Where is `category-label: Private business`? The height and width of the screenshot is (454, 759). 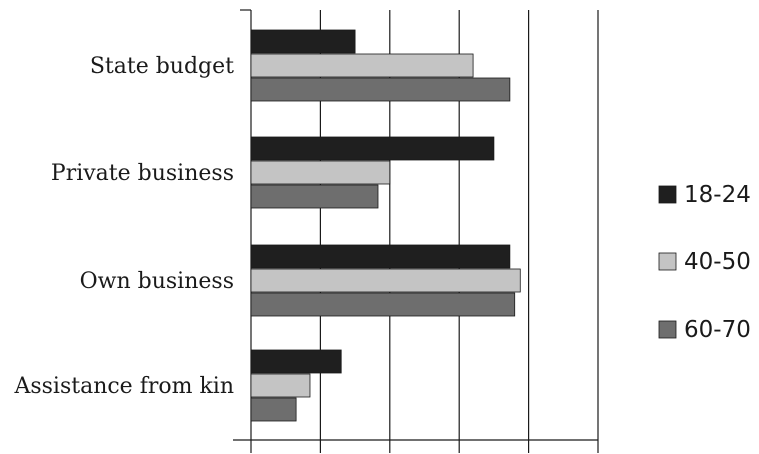
category-label: Private business is located at coordinates (142, 173).